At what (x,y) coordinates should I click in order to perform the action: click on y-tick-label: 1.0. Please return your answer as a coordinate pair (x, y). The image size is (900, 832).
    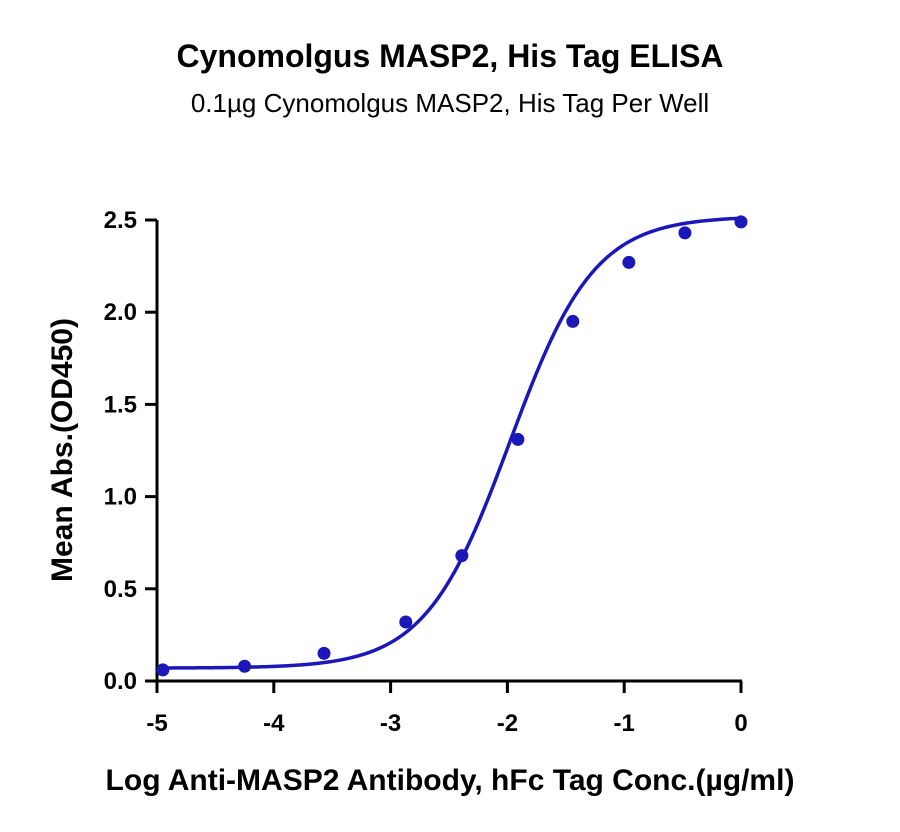
    Looking at the image, I should click on (120, 497).